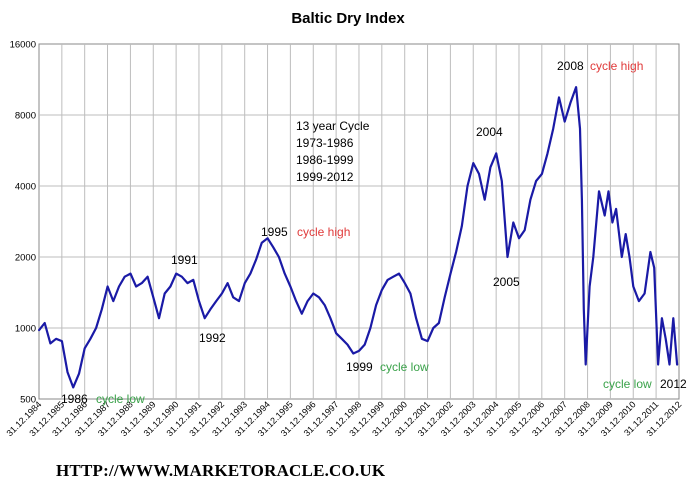  I want to click on chart-title: Baltic Dry Index, so click(348, 18).